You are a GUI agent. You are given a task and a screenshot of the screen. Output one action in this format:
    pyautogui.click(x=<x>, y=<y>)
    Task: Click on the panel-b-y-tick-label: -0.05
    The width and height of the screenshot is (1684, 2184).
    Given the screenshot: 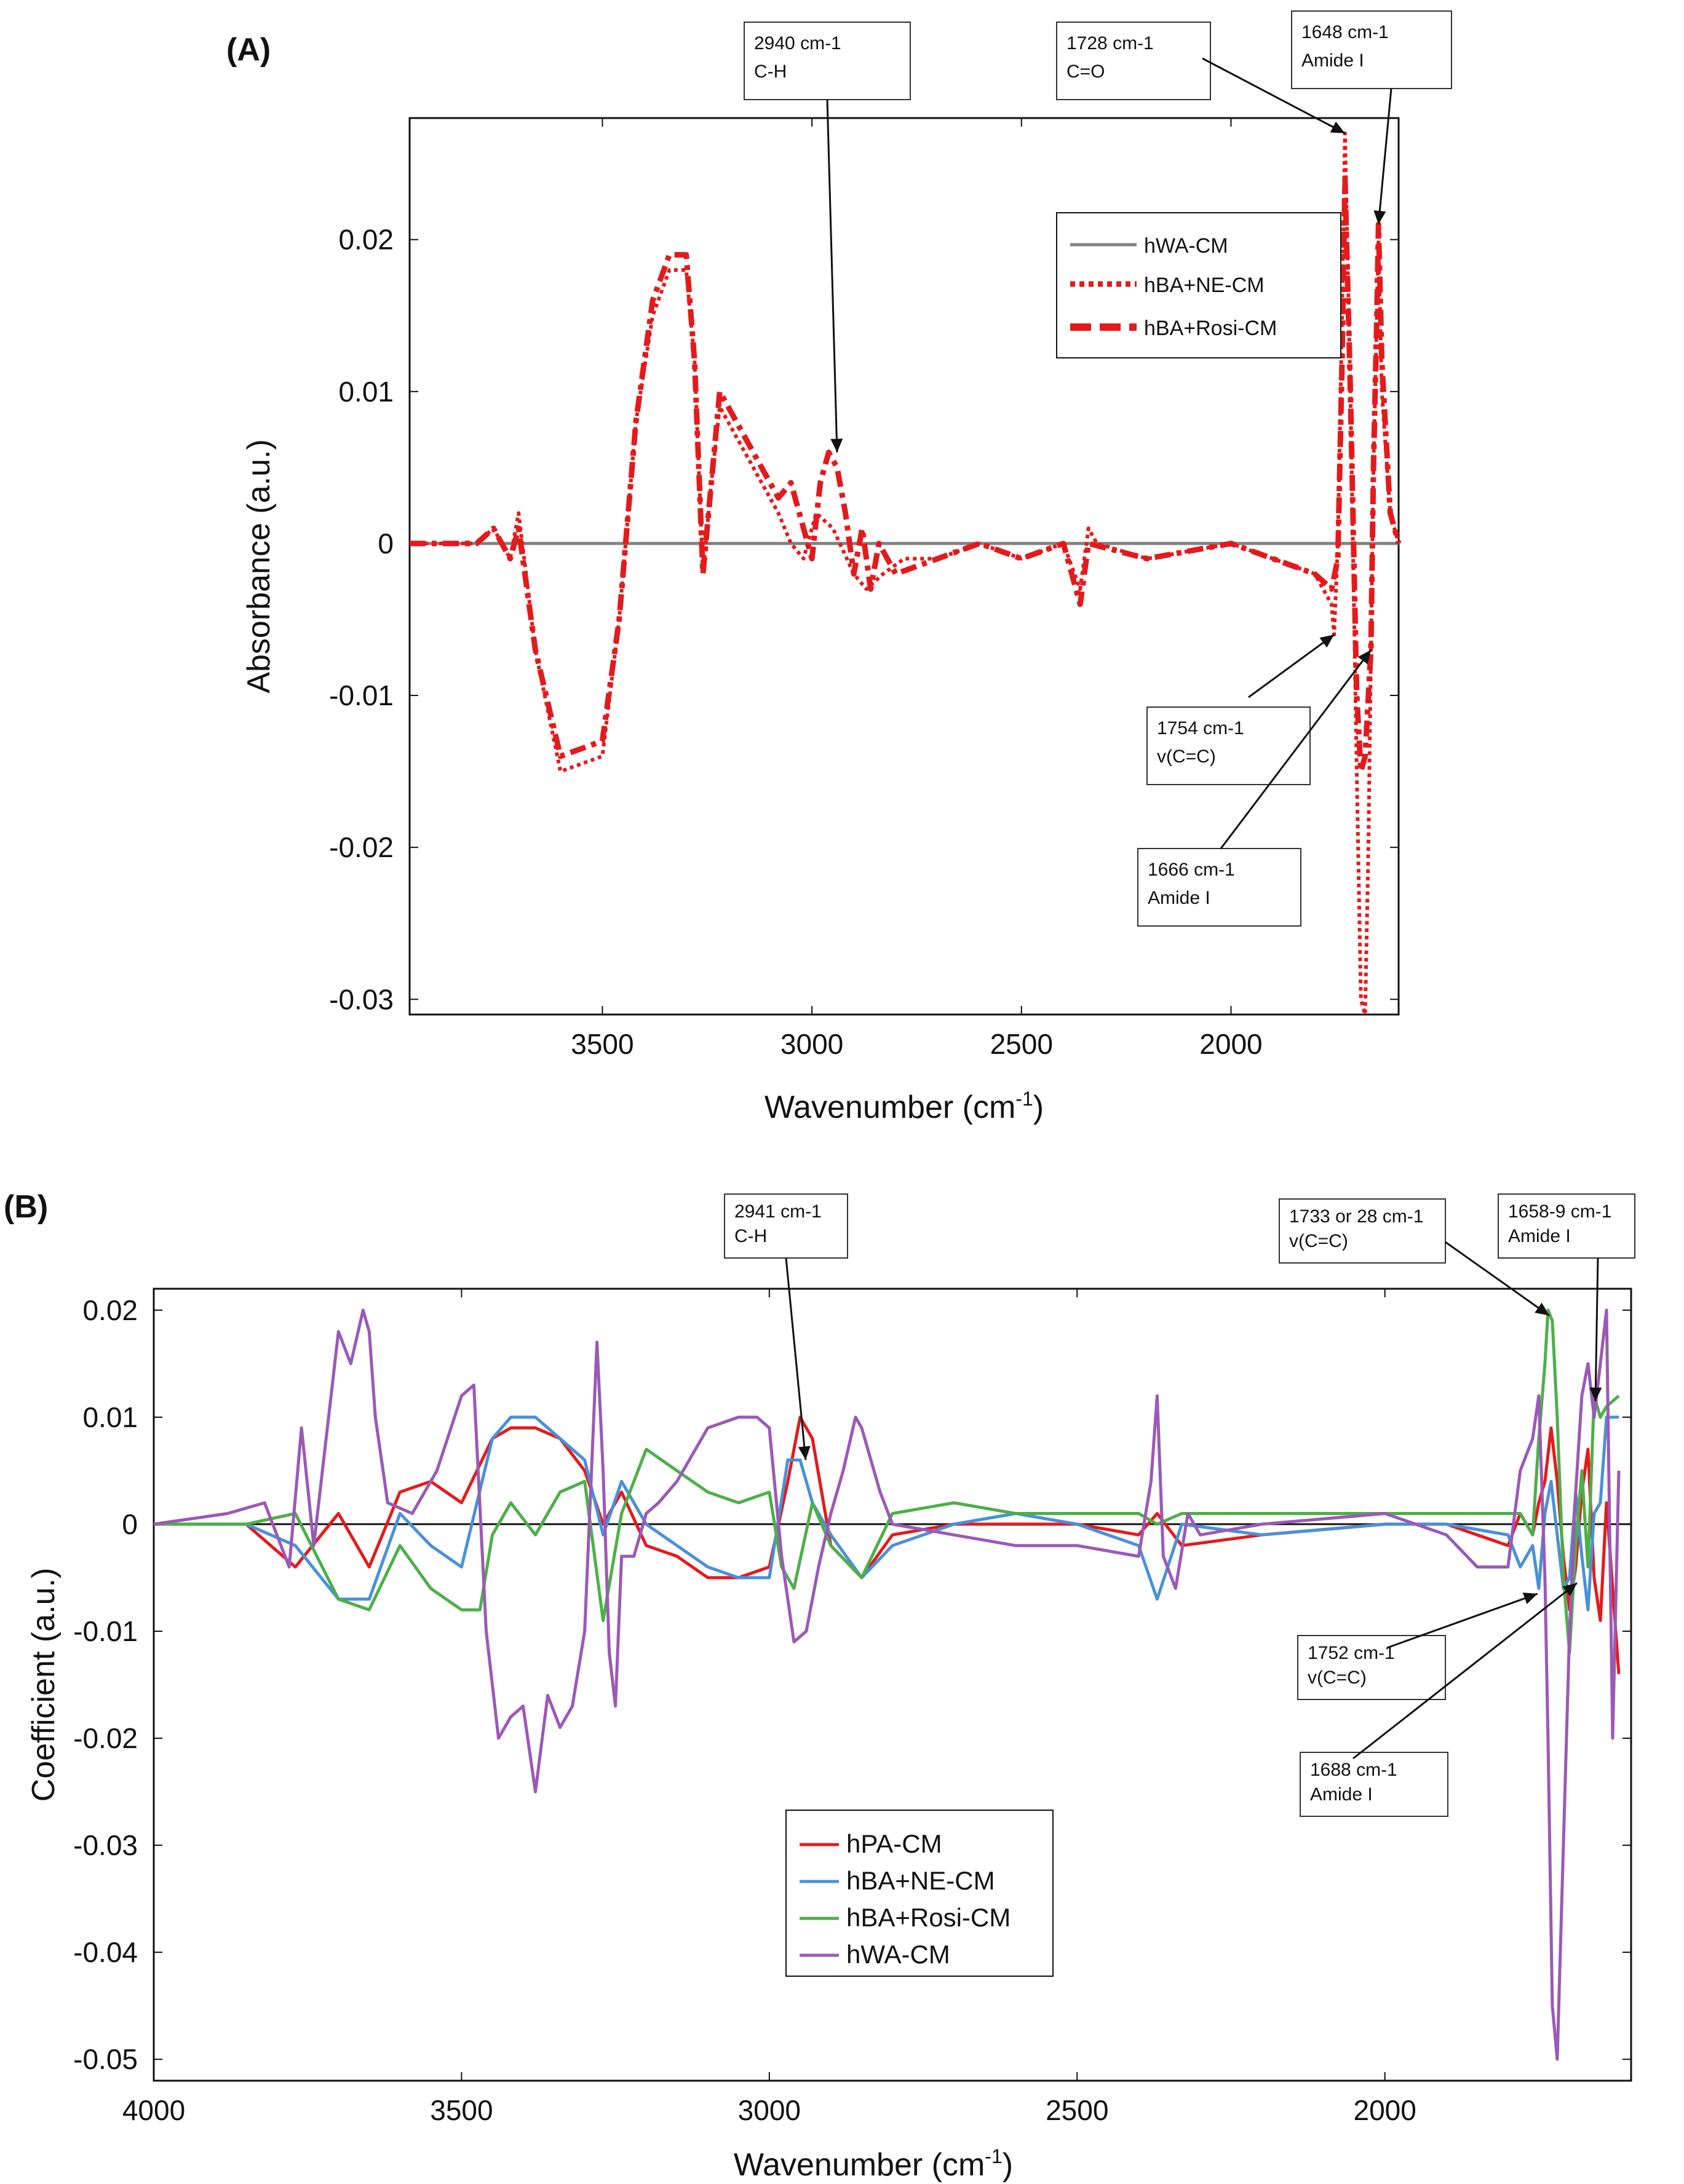 What is the action you would take?
    pyautogui.click(x=105, y=2059)
    